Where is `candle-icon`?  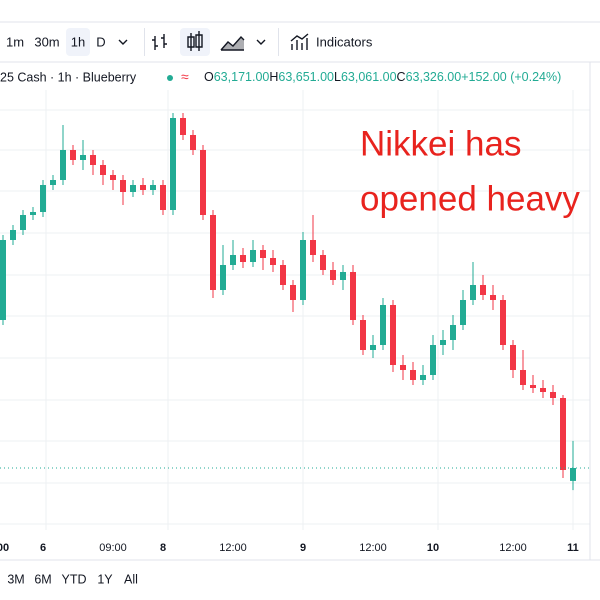 candle-icon is located at coordinates (195, 41).